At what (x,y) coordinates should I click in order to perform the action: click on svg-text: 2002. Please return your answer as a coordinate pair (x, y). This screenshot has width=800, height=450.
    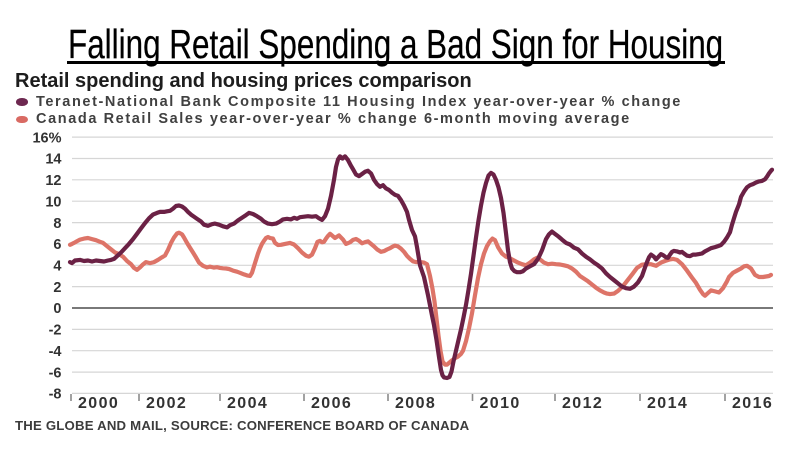
    Looking at the image, I should click on (166, 403).